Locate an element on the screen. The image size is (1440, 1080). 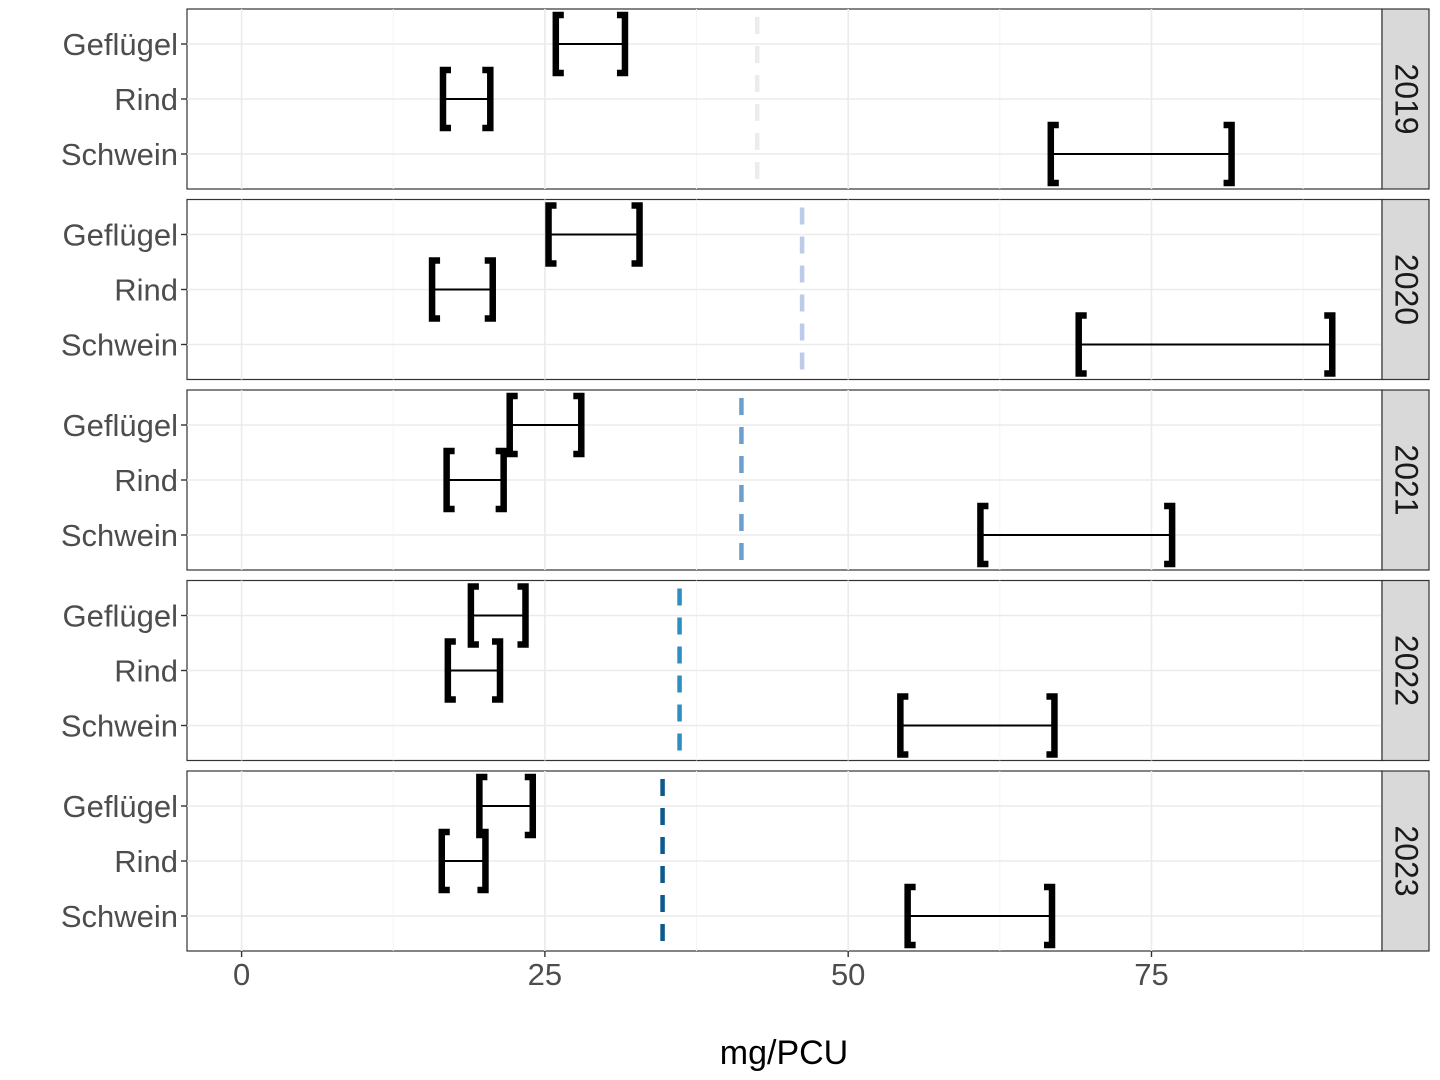
facet-strip-label: 2023 is located at coordinates (1407, 860).